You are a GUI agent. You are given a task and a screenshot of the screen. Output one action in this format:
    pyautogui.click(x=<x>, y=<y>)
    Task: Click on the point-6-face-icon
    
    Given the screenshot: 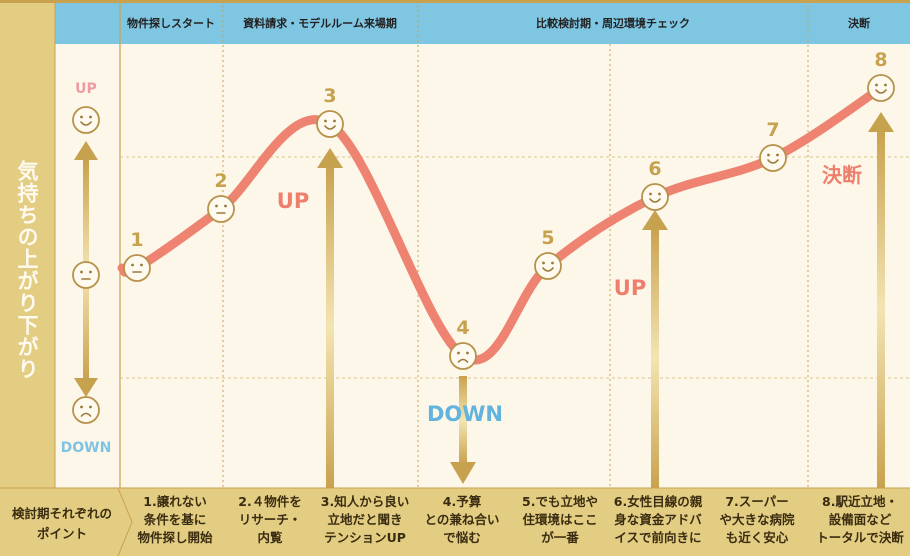 What is the action you would take?
    pyautogui.click(x=655, y=197)
    